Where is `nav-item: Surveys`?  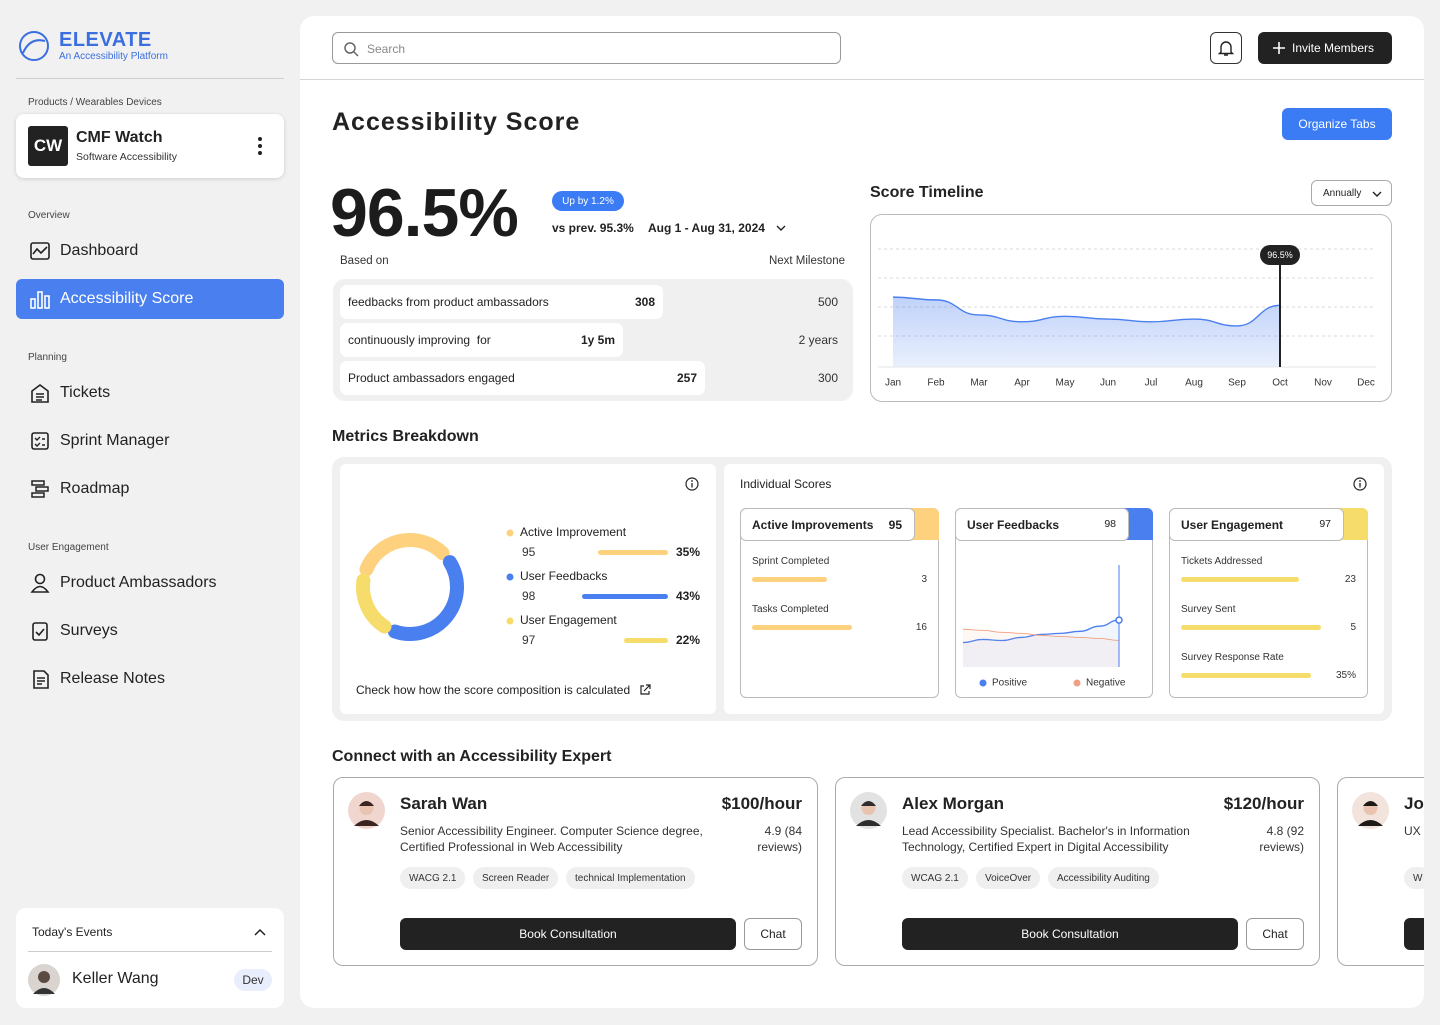
nav-item: Surveys is located at coordinates (150, 631).